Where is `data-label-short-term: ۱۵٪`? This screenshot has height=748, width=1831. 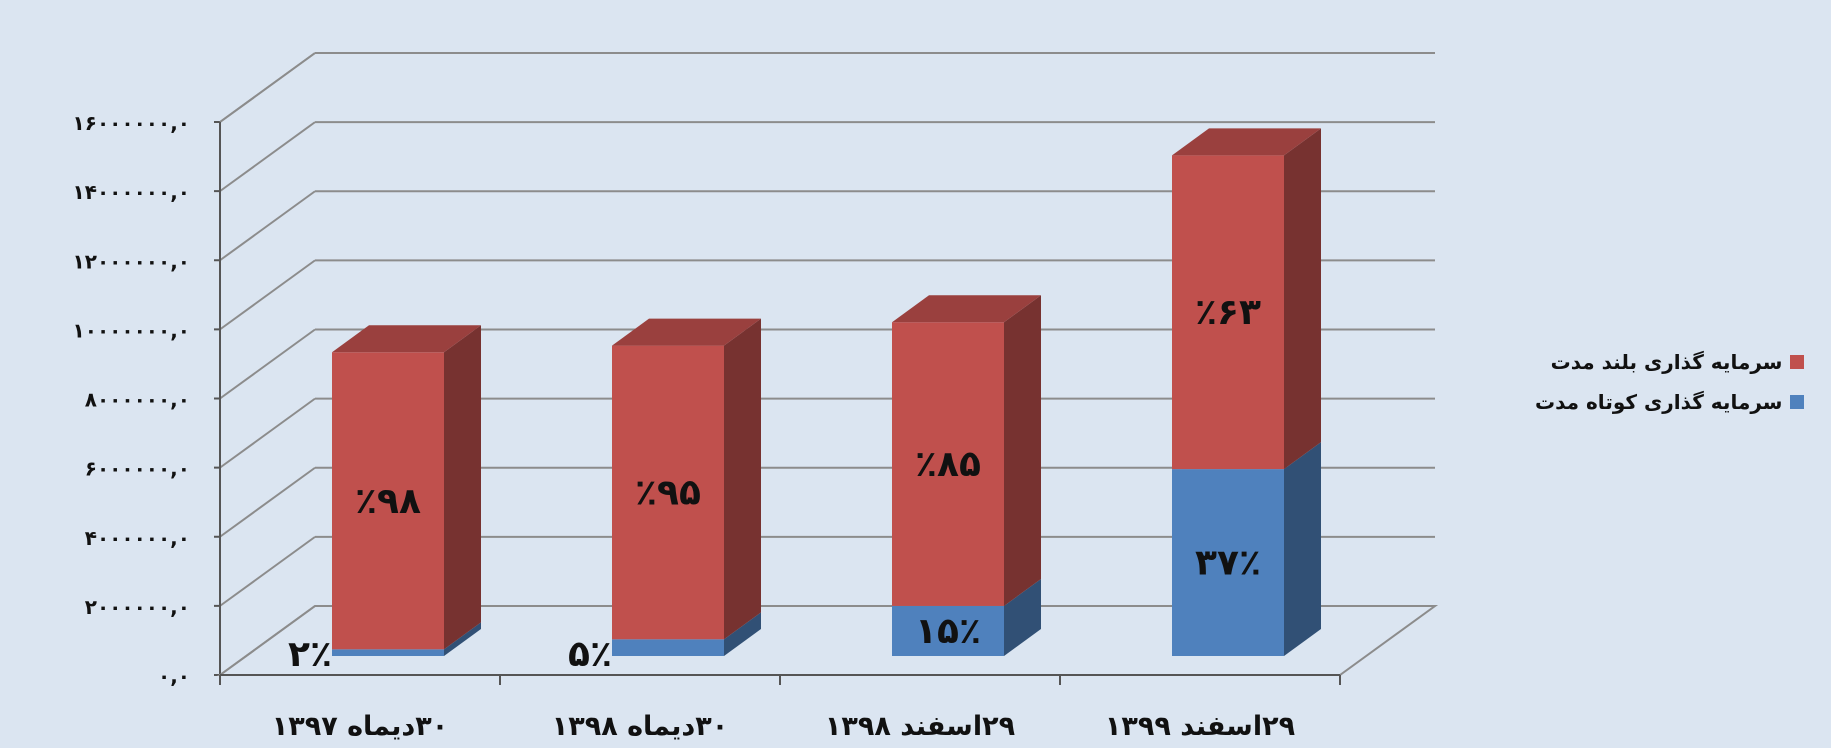
data-label-short-term: ۱۵٪ is located at coordinates (948, 631).